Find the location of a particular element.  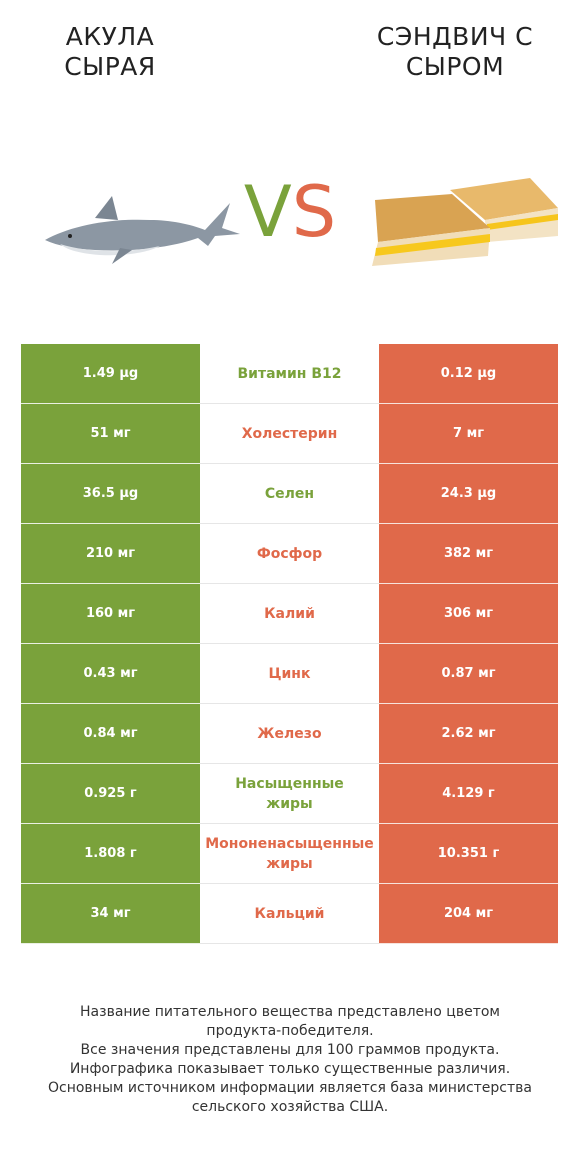

nutrient-name: Холестерин is located at coordinates (289, 434).